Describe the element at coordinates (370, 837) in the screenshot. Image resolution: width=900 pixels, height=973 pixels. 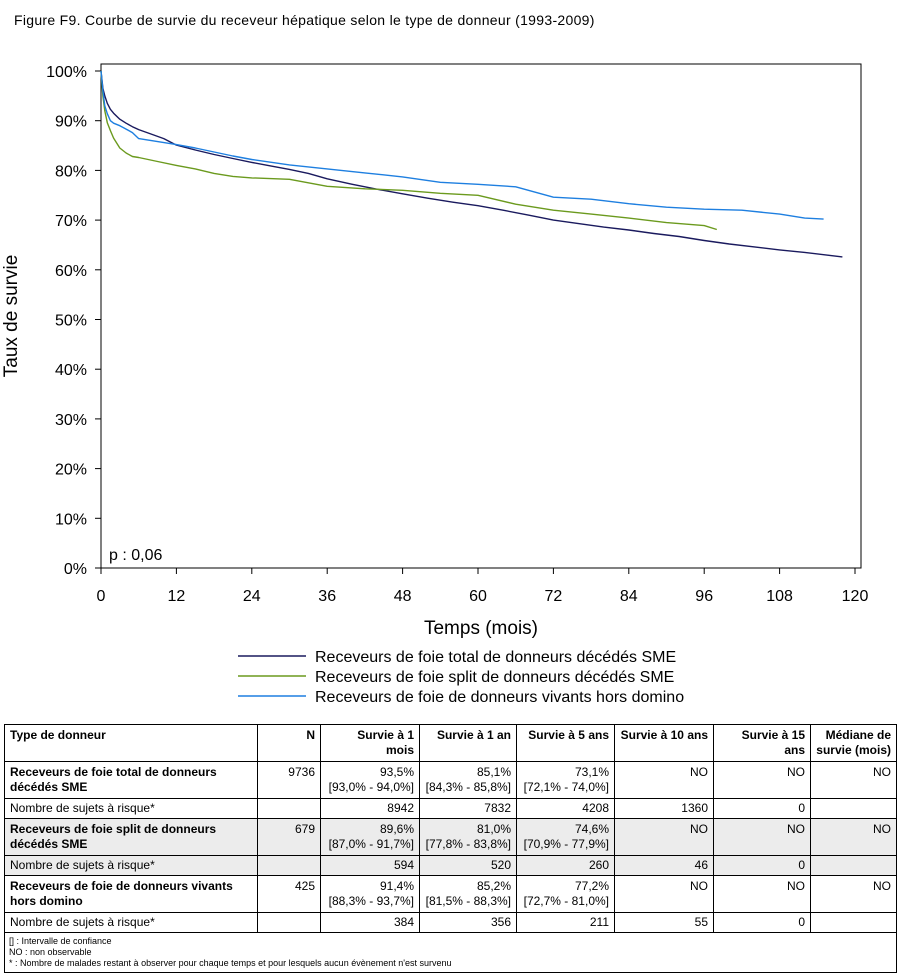
I see `survival-1-month-cell: 89,6% [87,0% - 91,7%]` at that location.